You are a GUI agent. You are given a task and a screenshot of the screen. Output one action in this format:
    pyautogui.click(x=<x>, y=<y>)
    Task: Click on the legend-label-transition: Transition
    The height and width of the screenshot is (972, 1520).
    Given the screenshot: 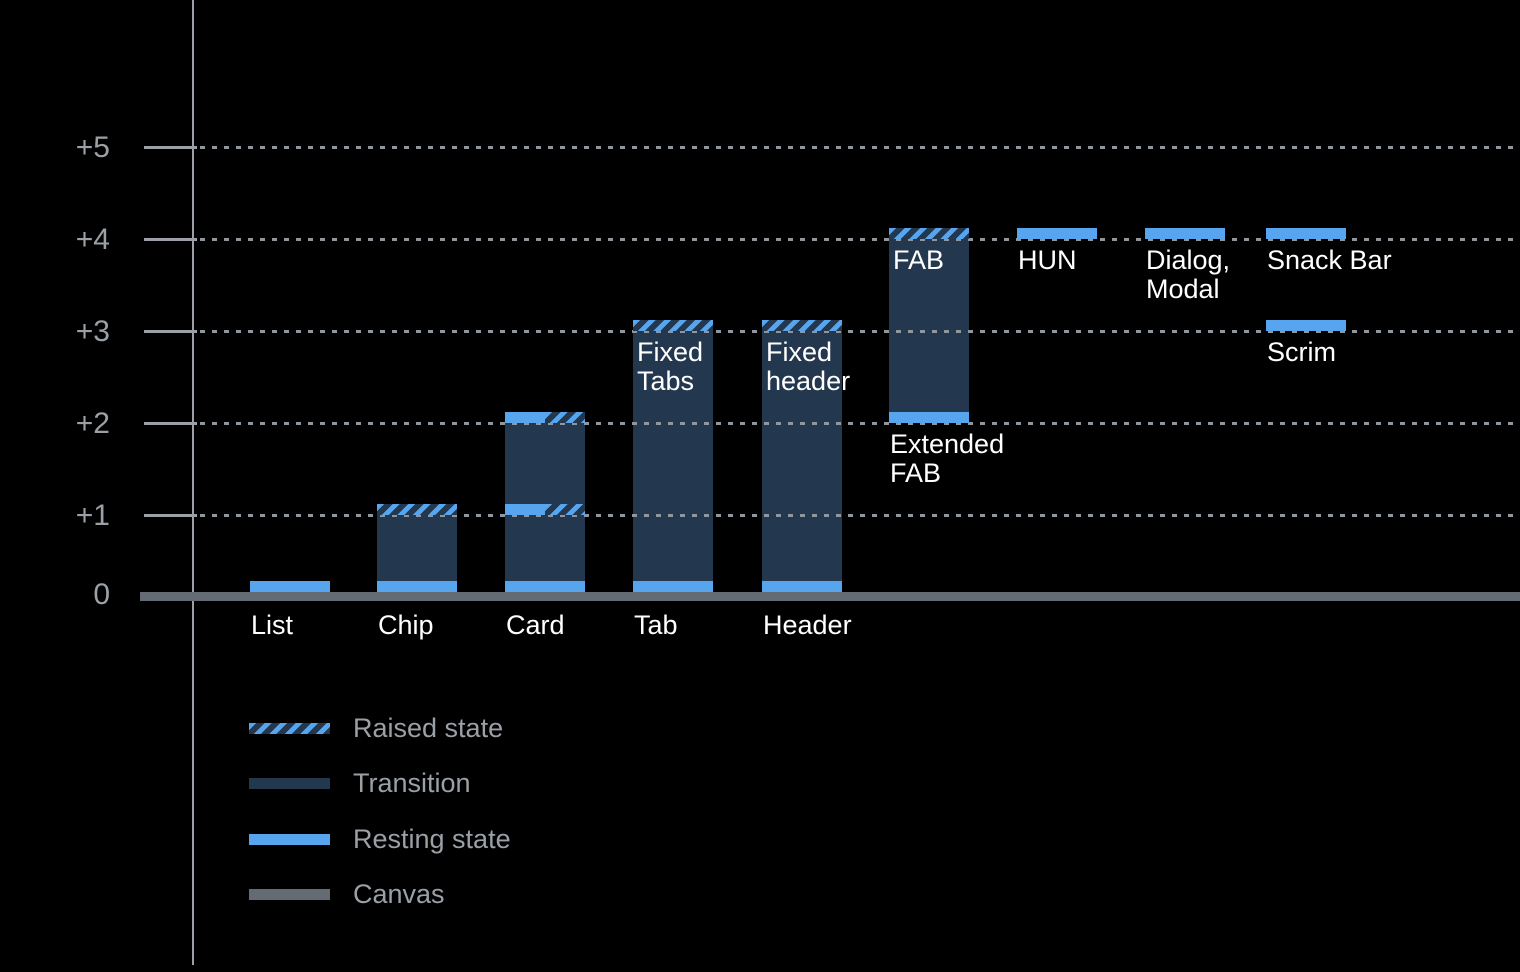 What is the action you would take?
    pyautogui.click(x=412, y=783)
    